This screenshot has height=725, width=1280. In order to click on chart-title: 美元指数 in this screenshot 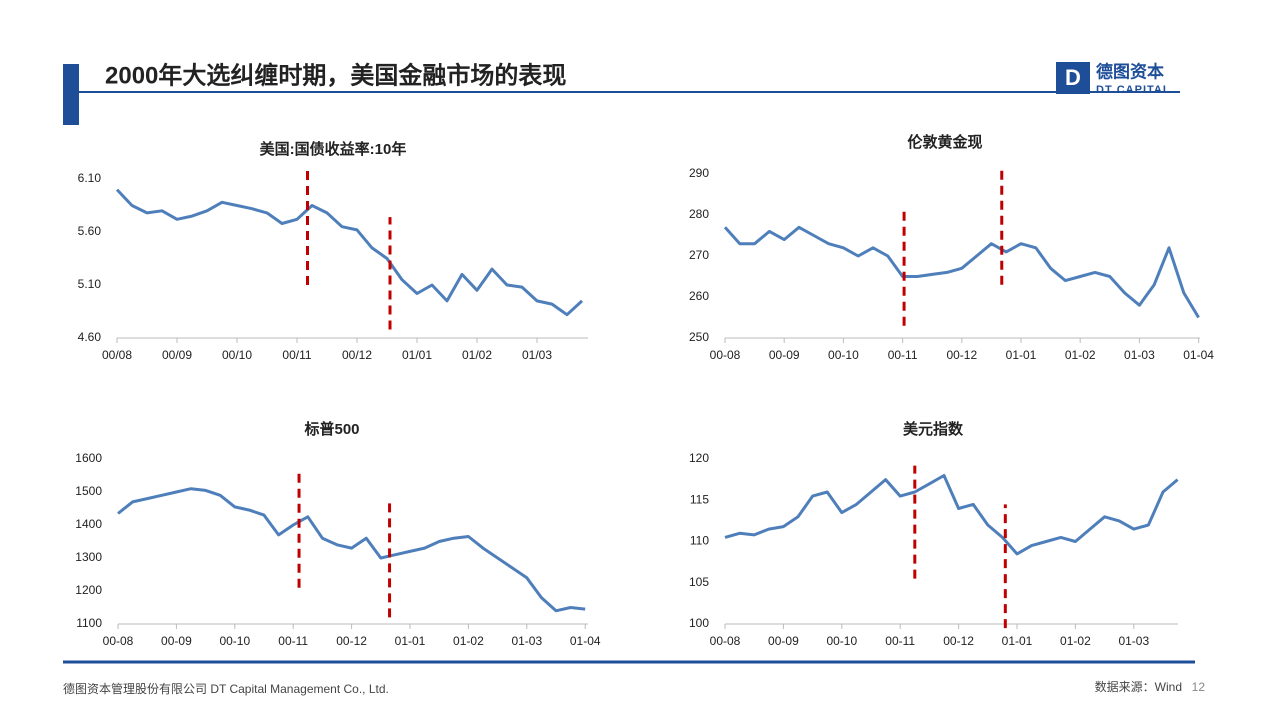, I will do `click(933, 429)`.